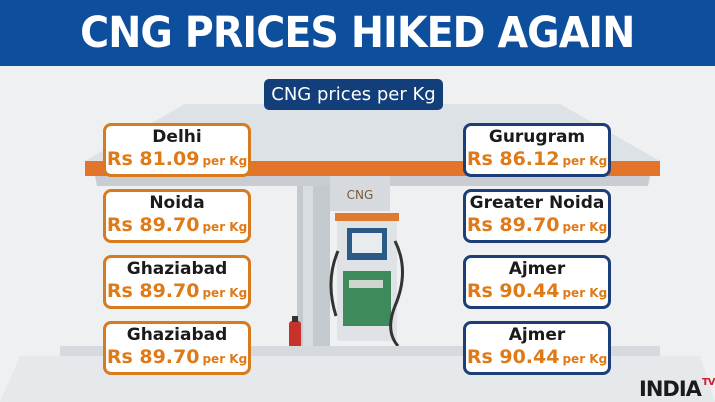 The image size is (715, 402). What do you see at coordinates (177, 137) in the screenshot?
I see `city-name: Delhi` at bounding box center [177, 137].